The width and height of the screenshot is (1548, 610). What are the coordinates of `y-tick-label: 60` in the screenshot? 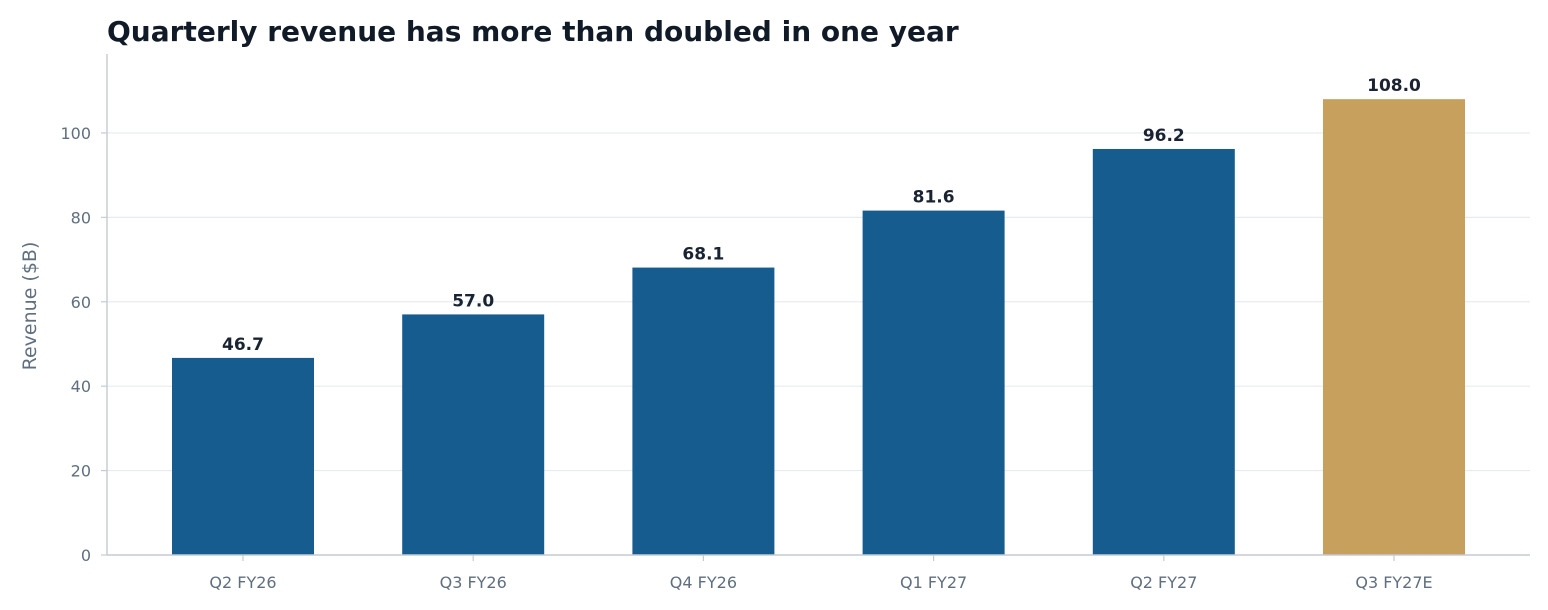 It's located at (81, 302).